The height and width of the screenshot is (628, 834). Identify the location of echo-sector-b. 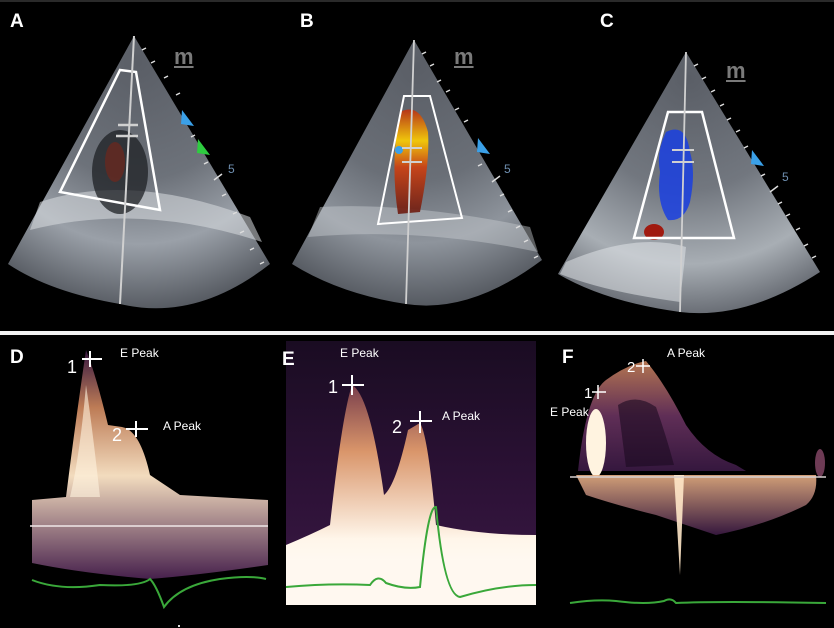
(417, 172).